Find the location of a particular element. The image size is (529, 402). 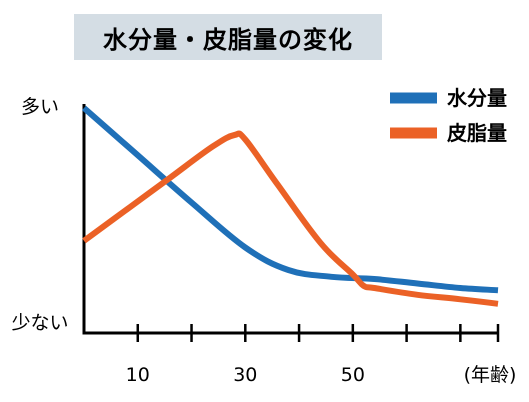

chart-title-box: 水分量・皮脂量の変化 is located at coordinates (228, 37).